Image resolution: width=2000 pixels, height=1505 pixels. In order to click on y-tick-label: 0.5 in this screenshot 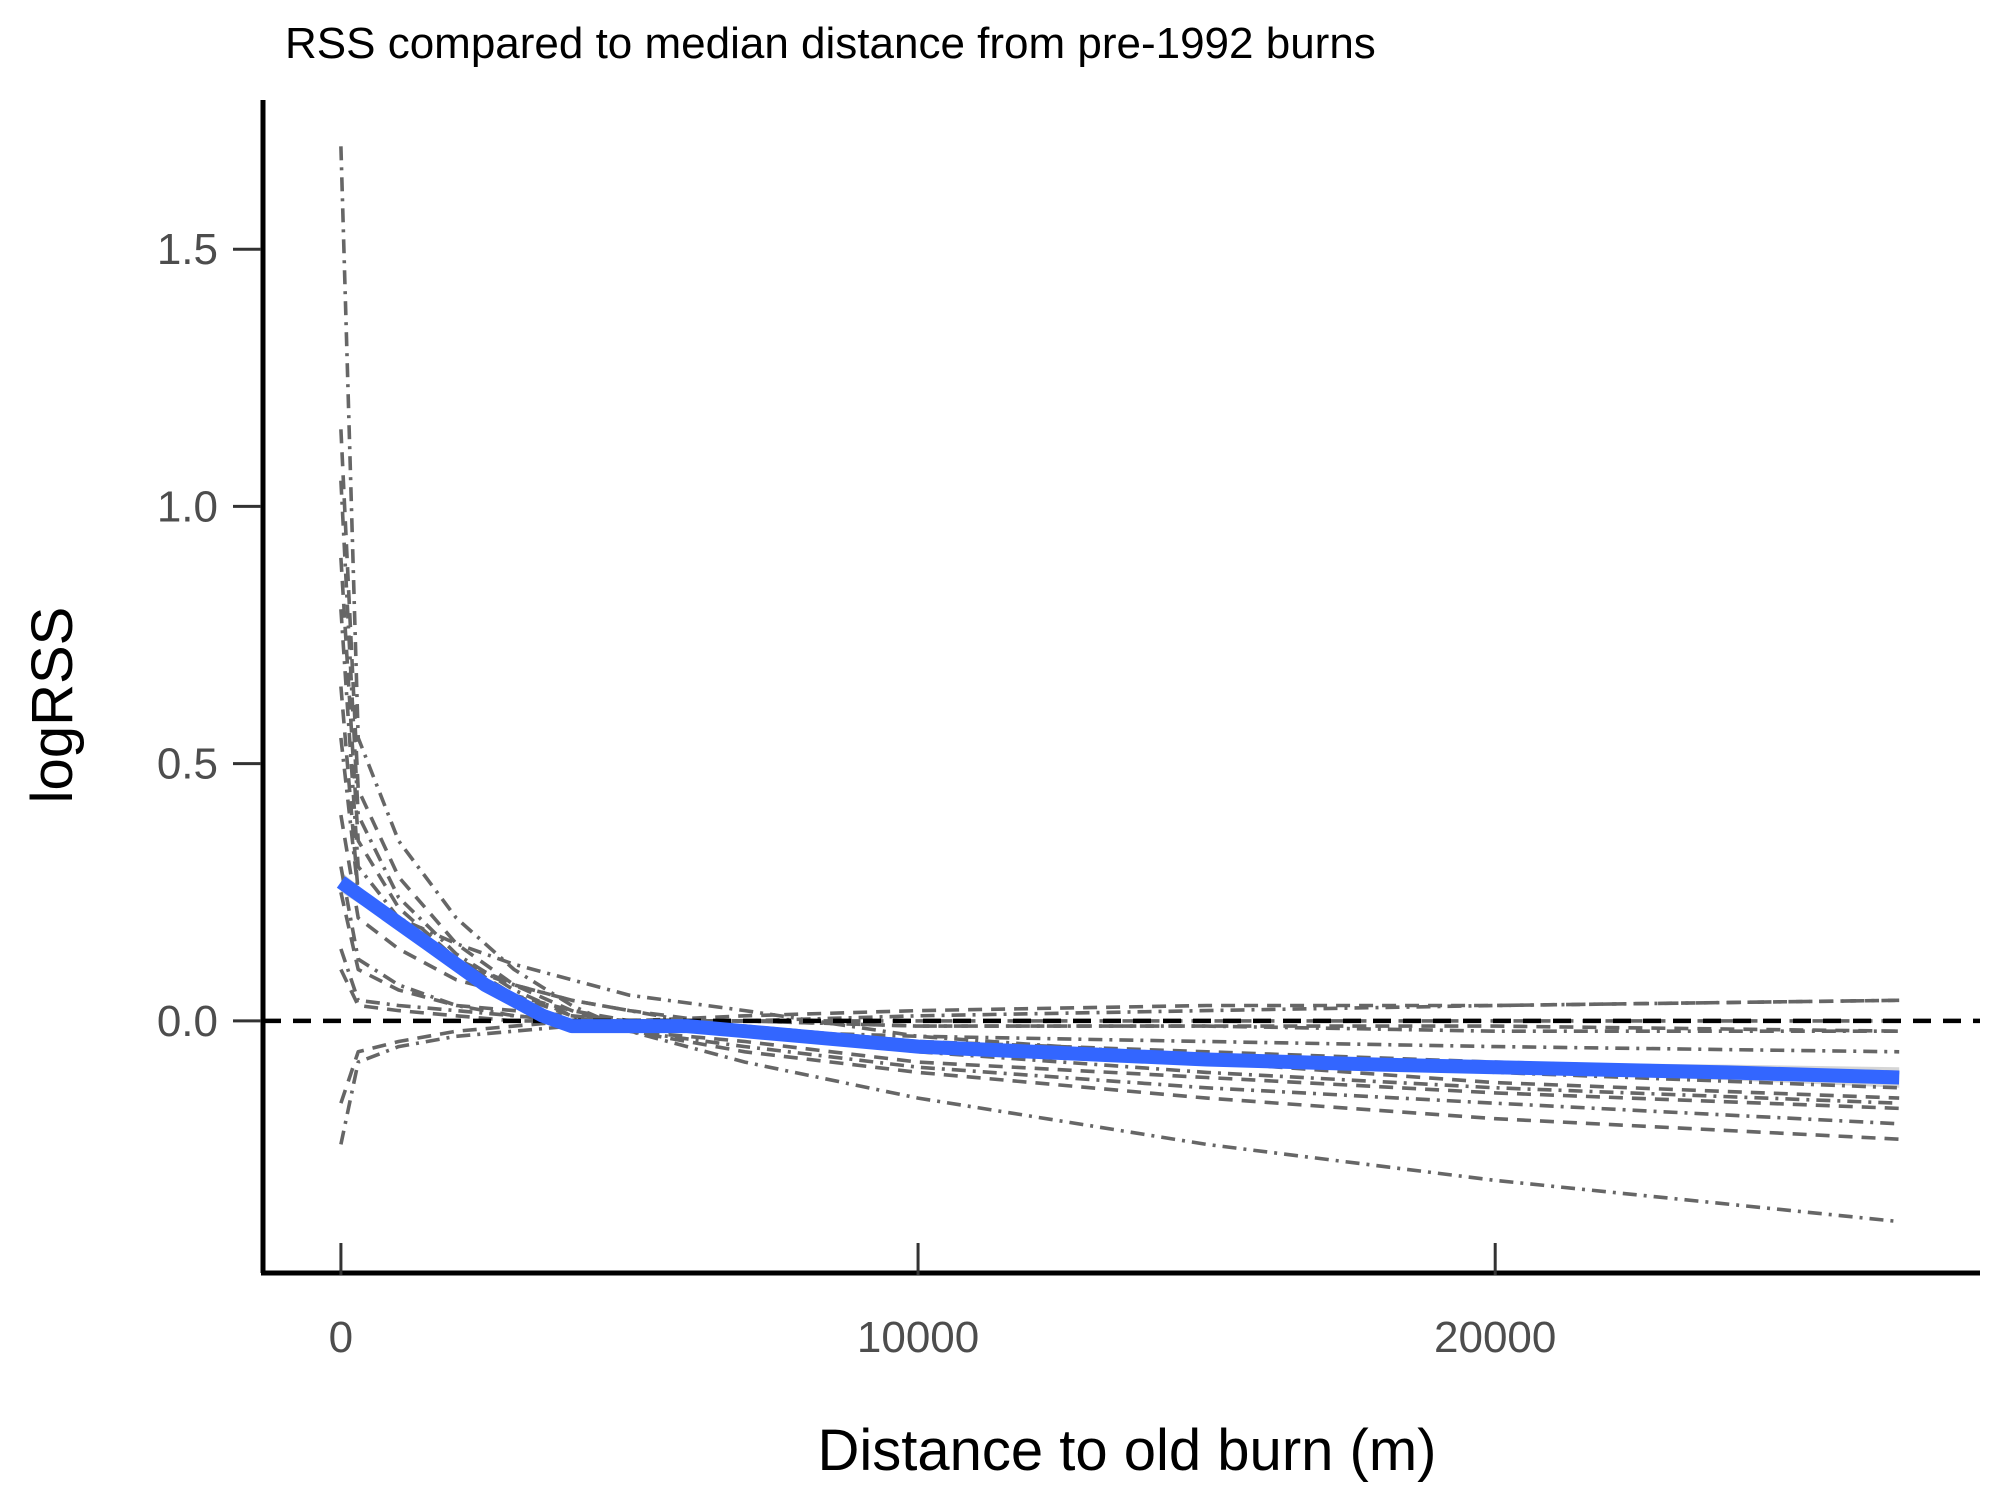, I will do `click(187, 764)`.